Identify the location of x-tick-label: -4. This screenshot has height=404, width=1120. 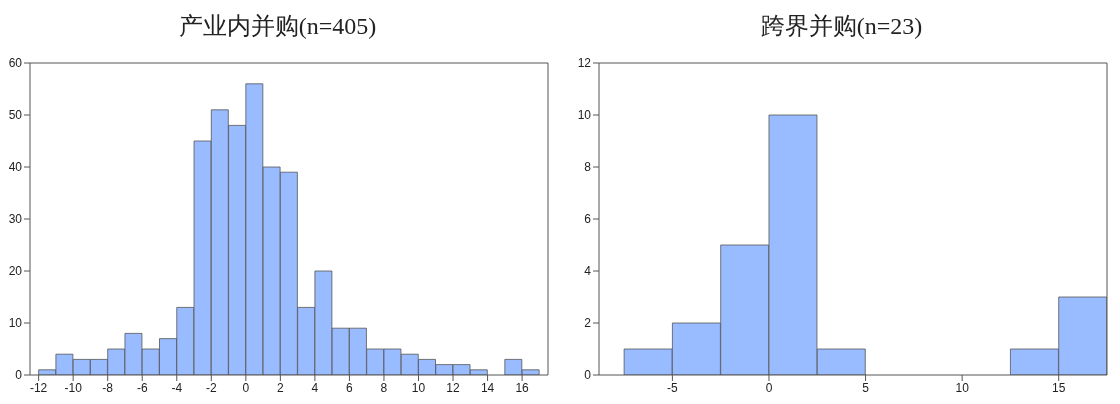
(177, 387).